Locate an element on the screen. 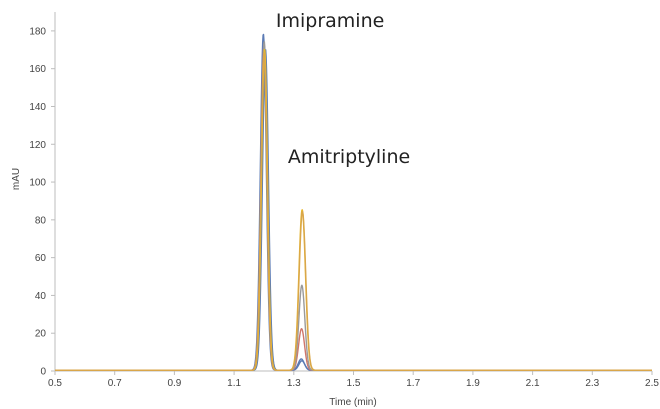 This screenshot has width=660, height=409. x-tick-label: 1.5 is located at coordinates (354, 383).